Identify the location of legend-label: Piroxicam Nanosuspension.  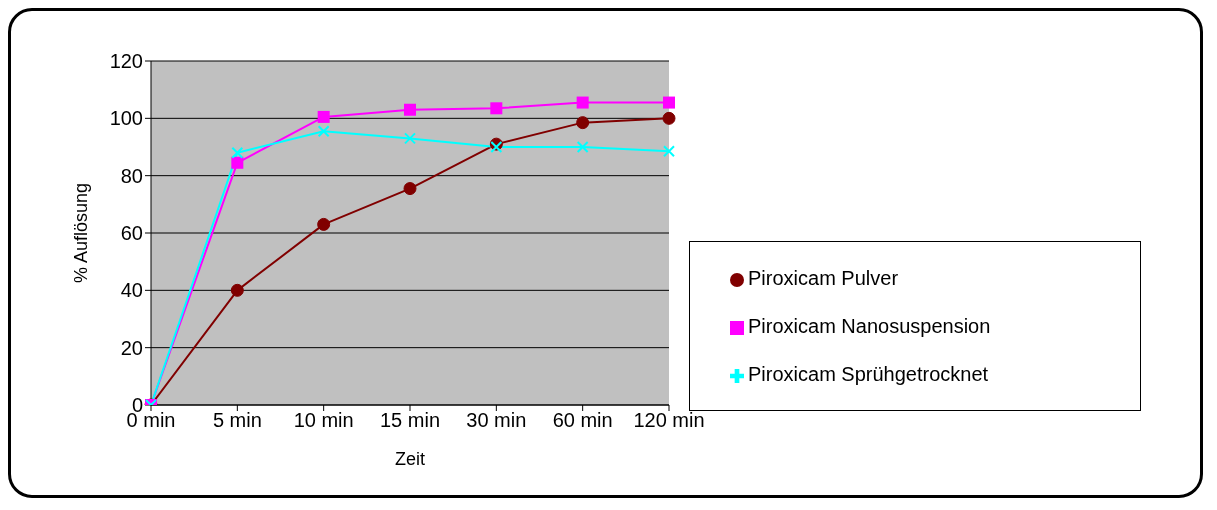
(869, 326).